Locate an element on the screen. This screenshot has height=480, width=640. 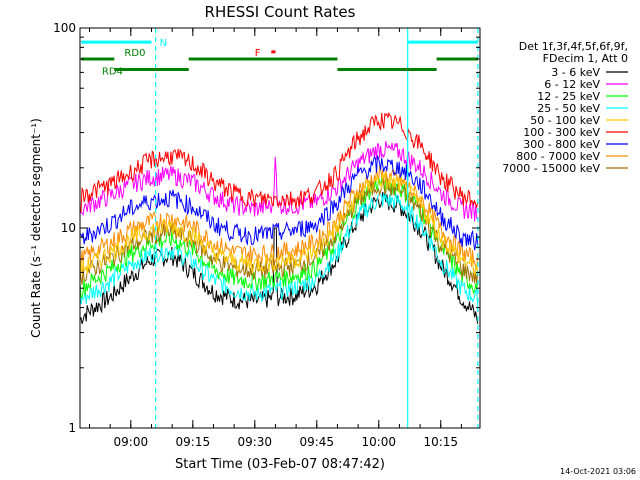
flag-label-rd4: RD4 is located at coordinates (112, 72).